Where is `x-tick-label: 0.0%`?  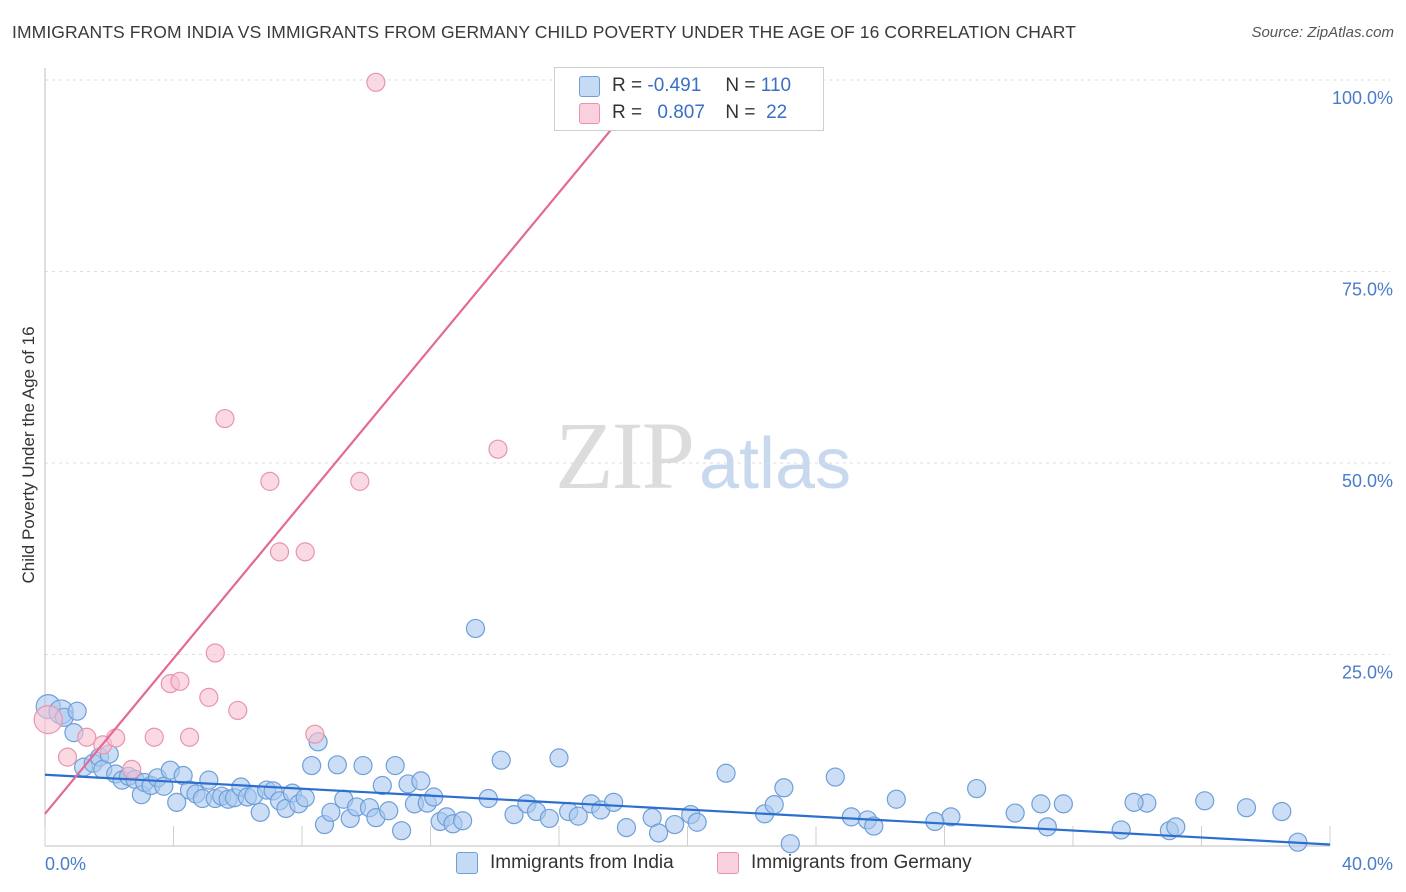
x-tick-label: 0.0% is located at coordinates (65, 864).